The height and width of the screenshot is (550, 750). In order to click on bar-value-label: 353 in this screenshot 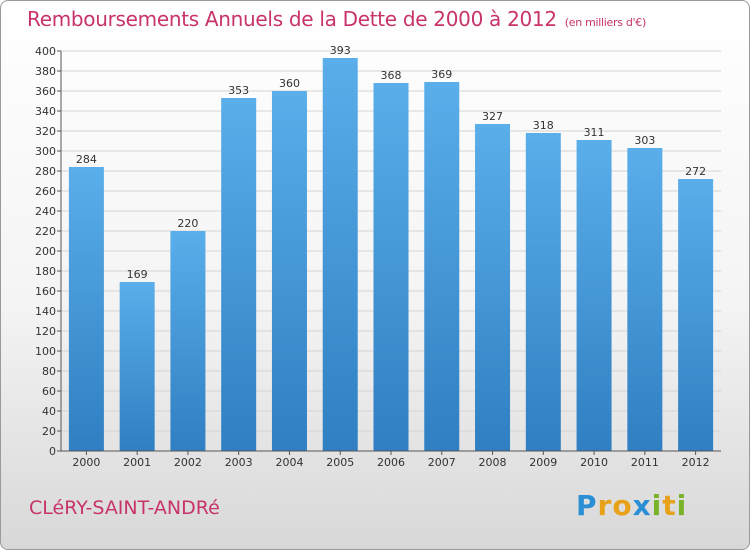, I will do `click(238, 90)`.